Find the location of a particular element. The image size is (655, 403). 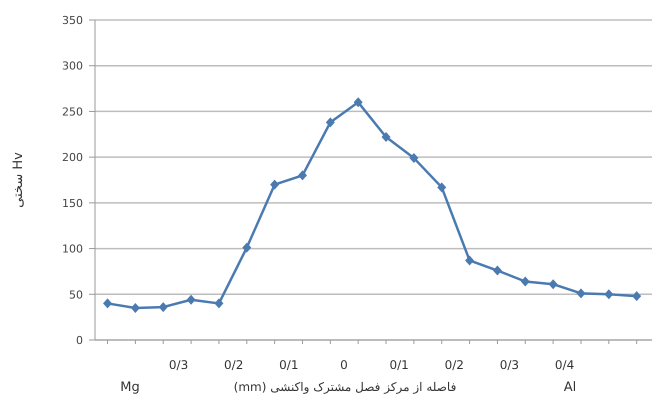

y-tick-label: 200 is located at coordinates (72, 157).